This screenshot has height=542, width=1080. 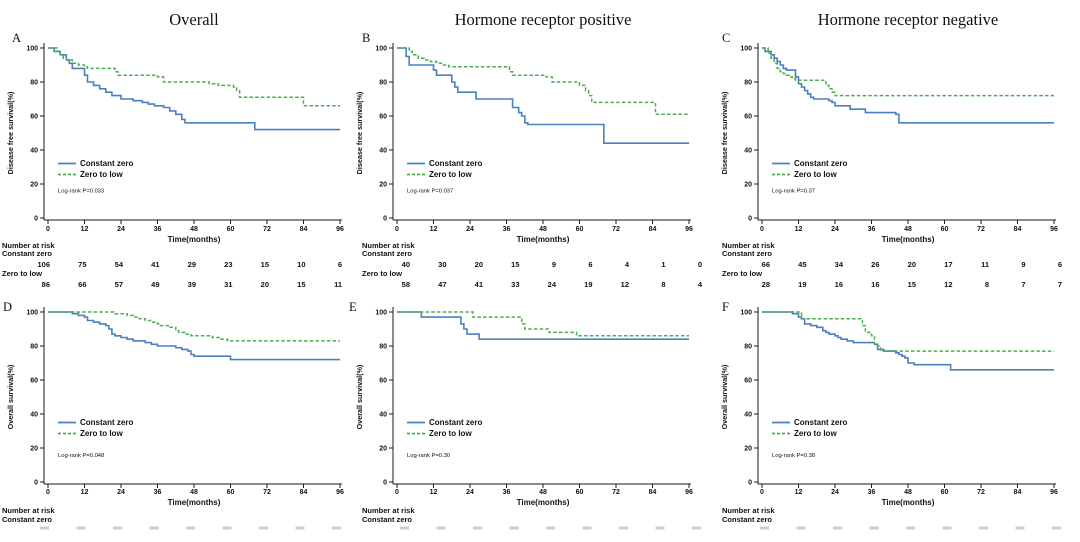 I want to click on risk-value: 31, so click(x=228, y=284).